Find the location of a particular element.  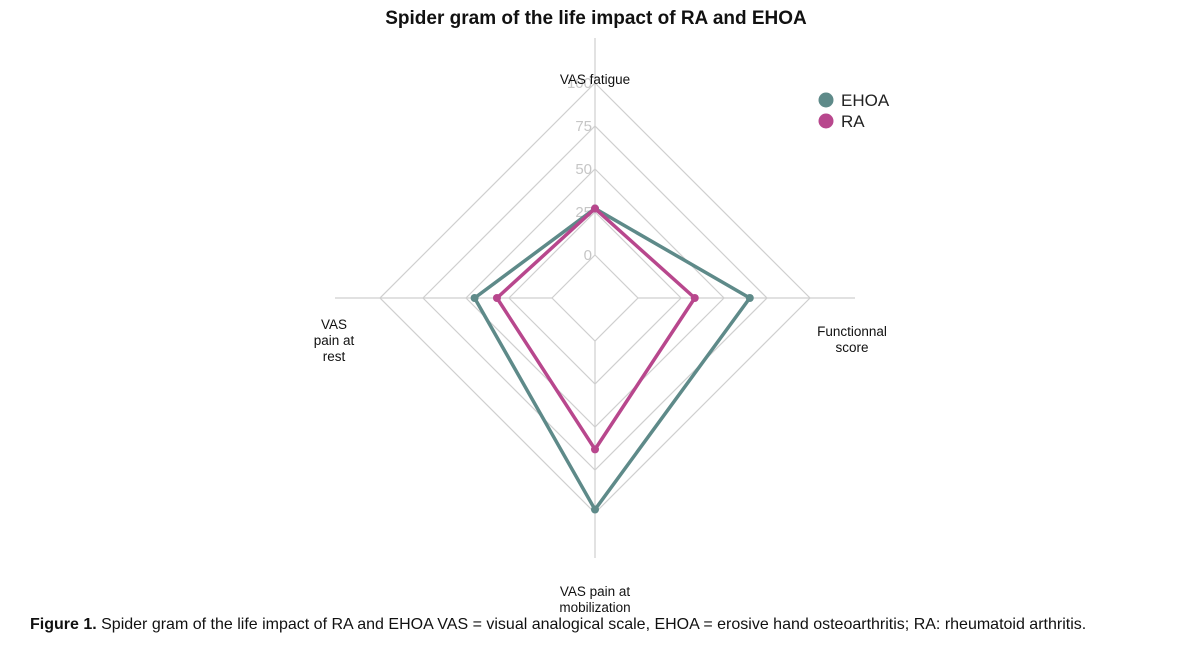

axis-label: VAS fatigue is located at coordinates (595, 79).